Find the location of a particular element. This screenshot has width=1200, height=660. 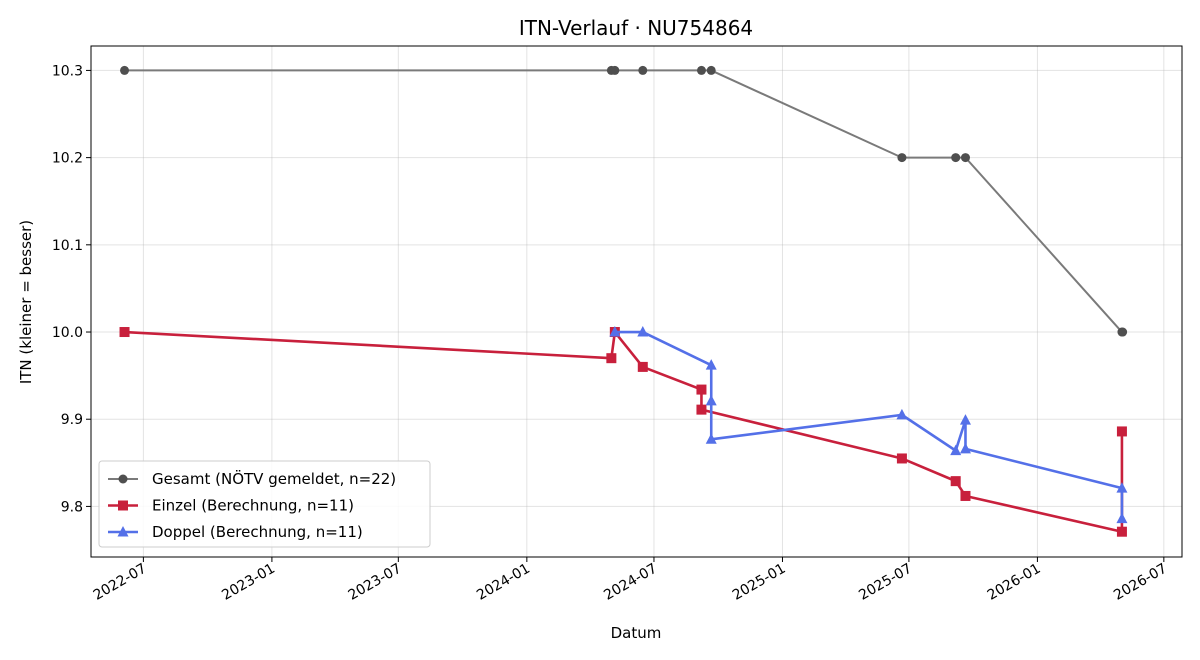

y-tick-label: 10.0 is located at coordinates (67, 333).